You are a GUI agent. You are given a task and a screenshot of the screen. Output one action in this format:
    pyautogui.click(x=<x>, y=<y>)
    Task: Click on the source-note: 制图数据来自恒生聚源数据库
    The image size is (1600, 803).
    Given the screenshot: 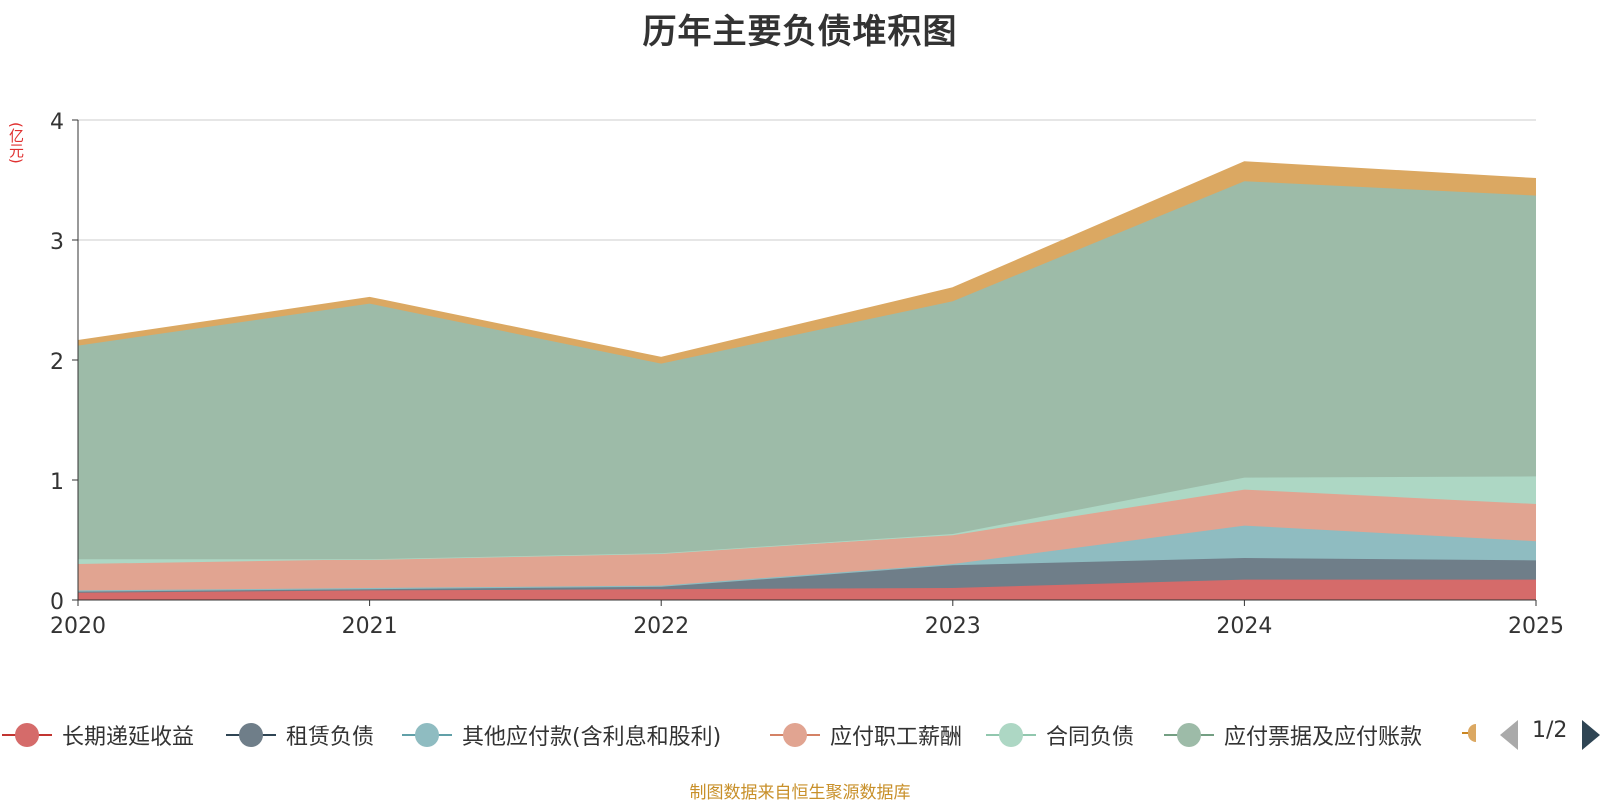 What is the action you would take?
    pyautogui.click(x=800, y=793)
    